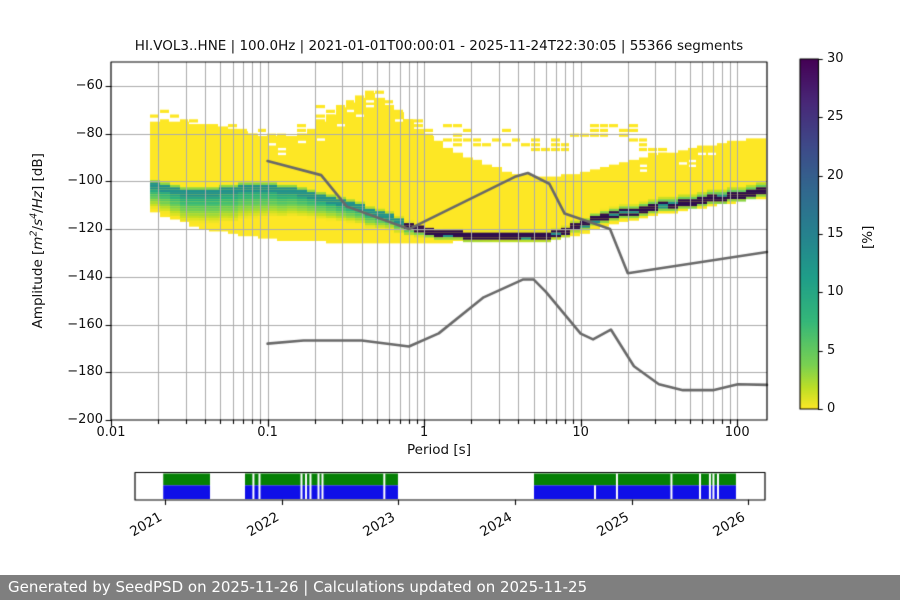 The width and height of the screenshot is (900, 600). What do you see at coordinates (85, 181) in the screenshot?
I see `y-tick-label: −100` at bounding box center [85, 181].